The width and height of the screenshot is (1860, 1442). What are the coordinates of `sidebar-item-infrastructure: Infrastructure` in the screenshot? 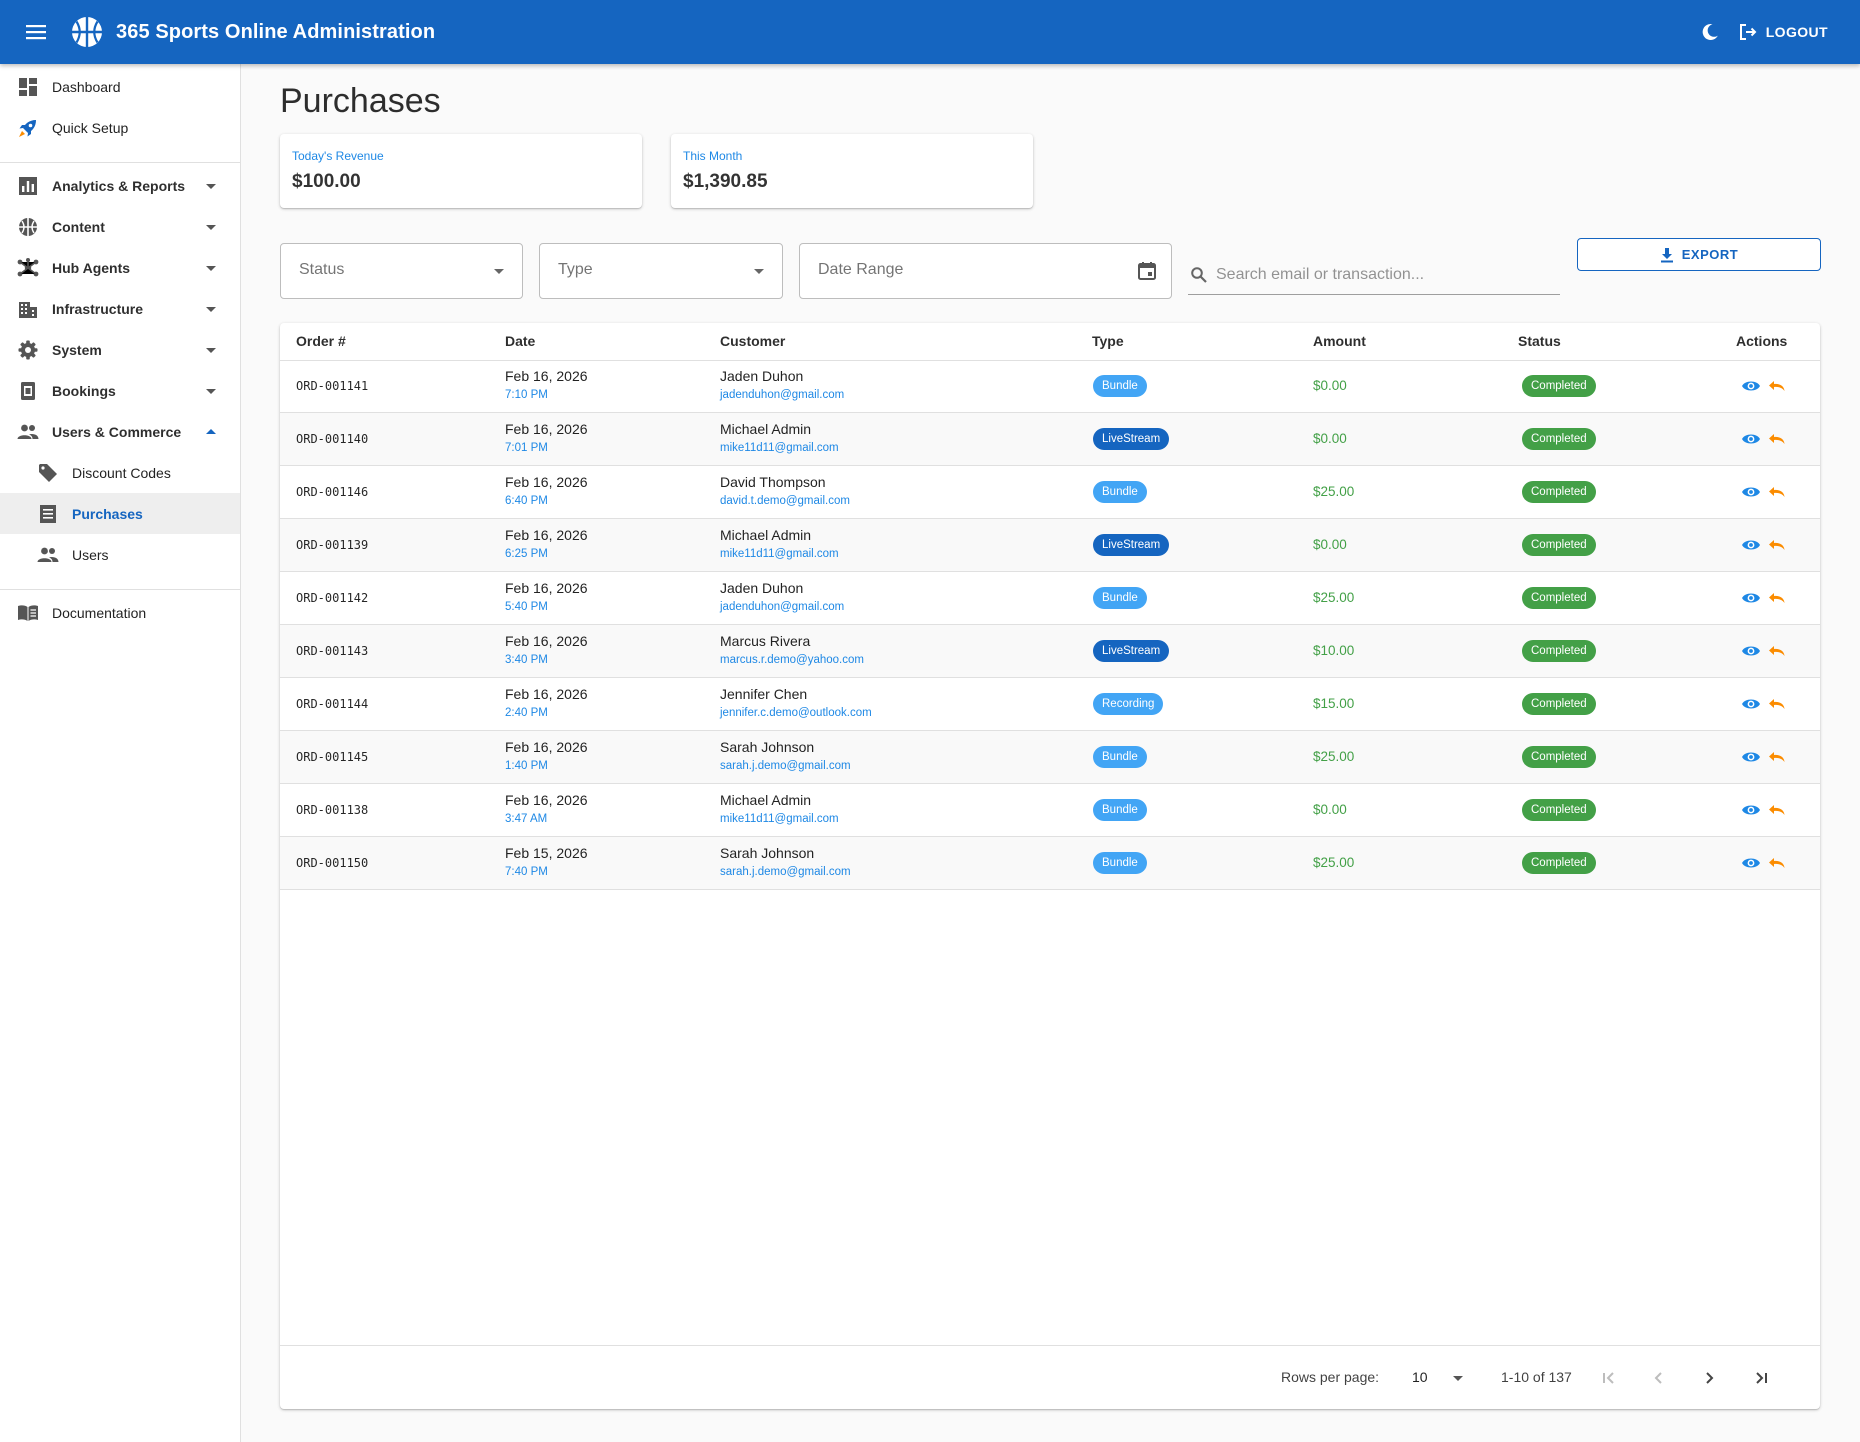 It's located at (120, 308).